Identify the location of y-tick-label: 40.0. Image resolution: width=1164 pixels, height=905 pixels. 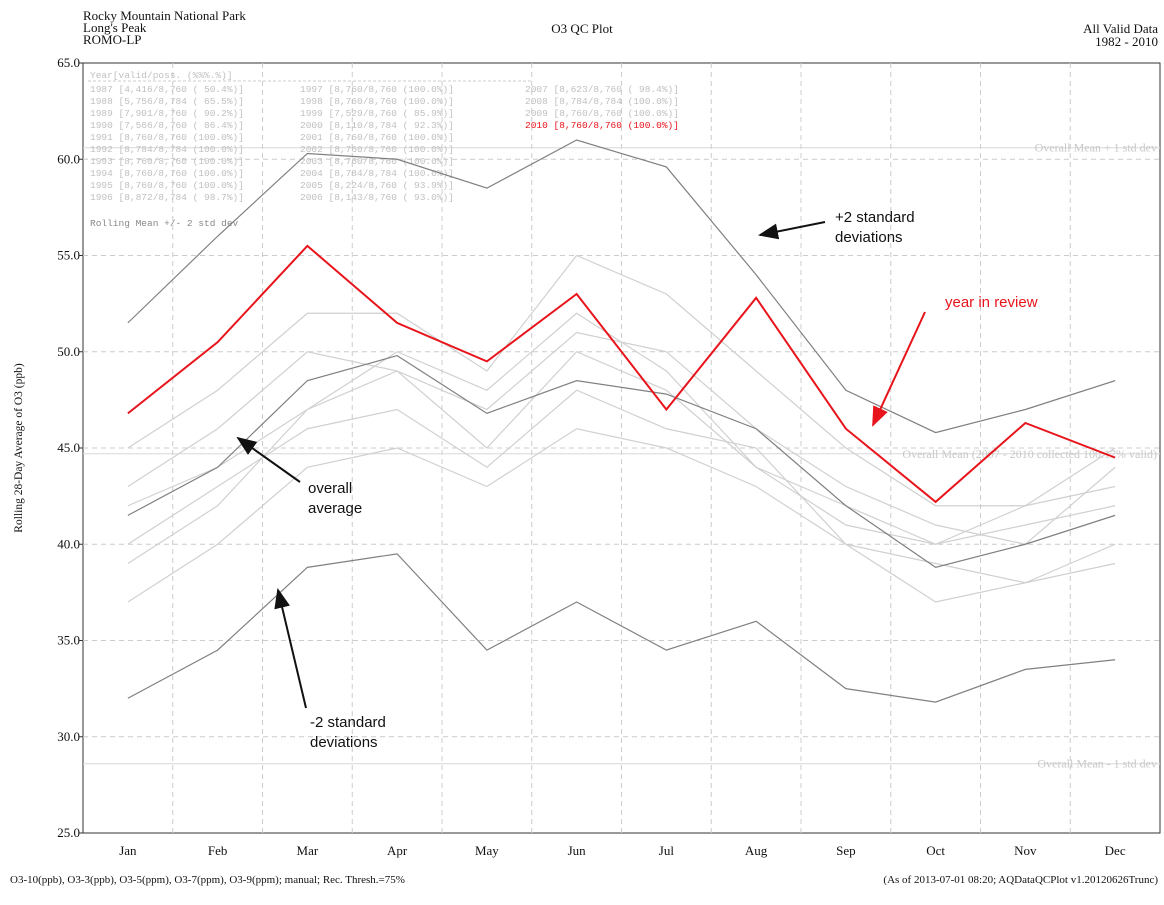
(68, 543).